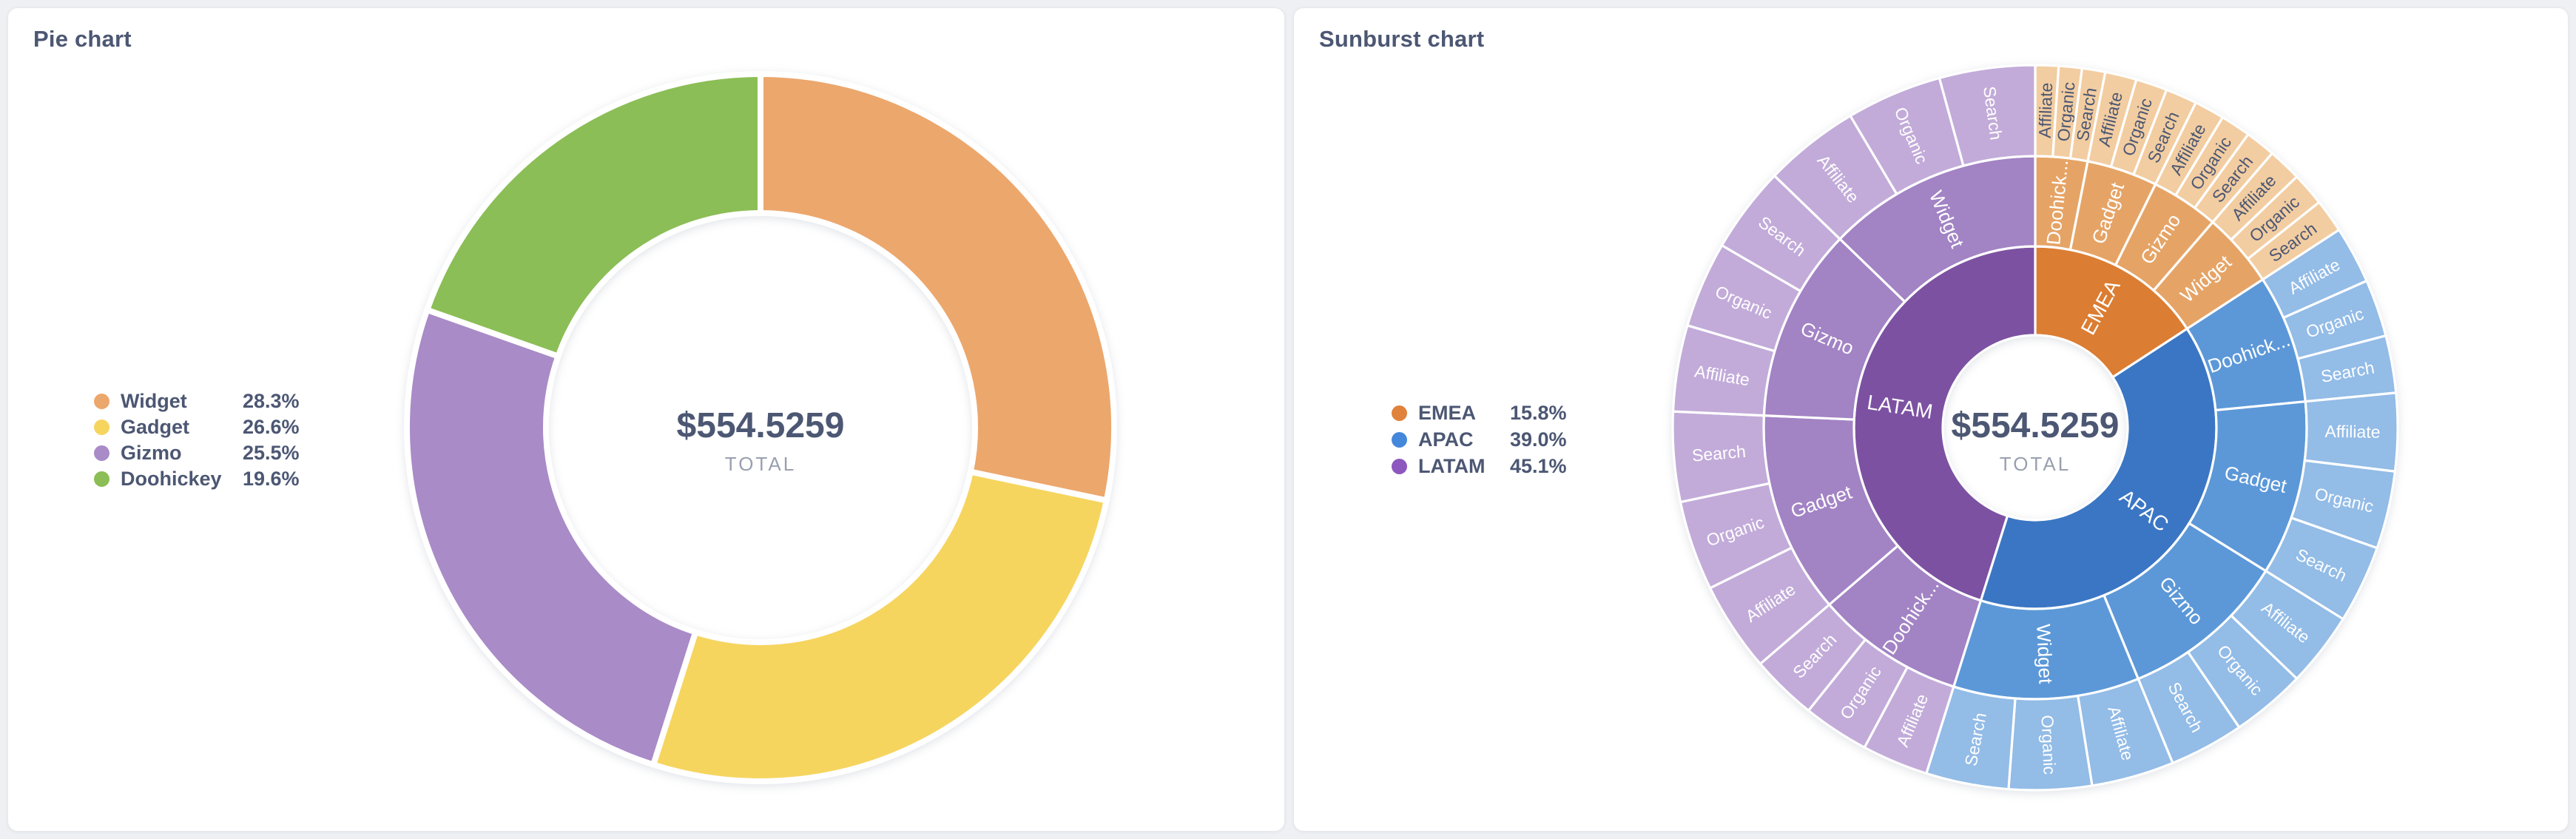  I want to click on legend-label: Gizmo, so click(151, 453).